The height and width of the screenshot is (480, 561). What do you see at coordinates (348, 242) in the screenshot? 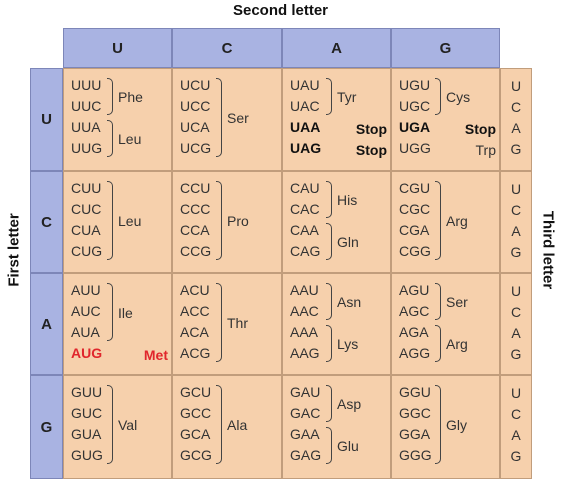
I see `amino-acid-label: Gln` at bounding box center [348, 242].